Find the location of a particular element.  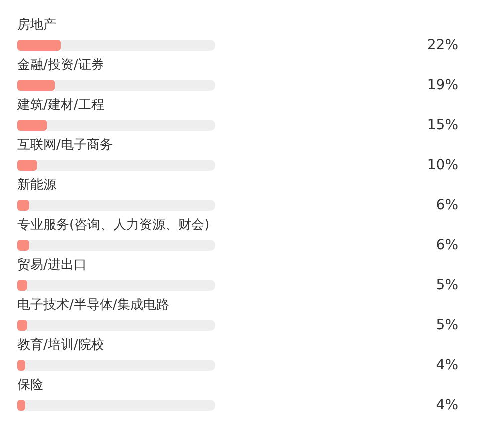

data-label: 10% is located at coordinates (443, 166).